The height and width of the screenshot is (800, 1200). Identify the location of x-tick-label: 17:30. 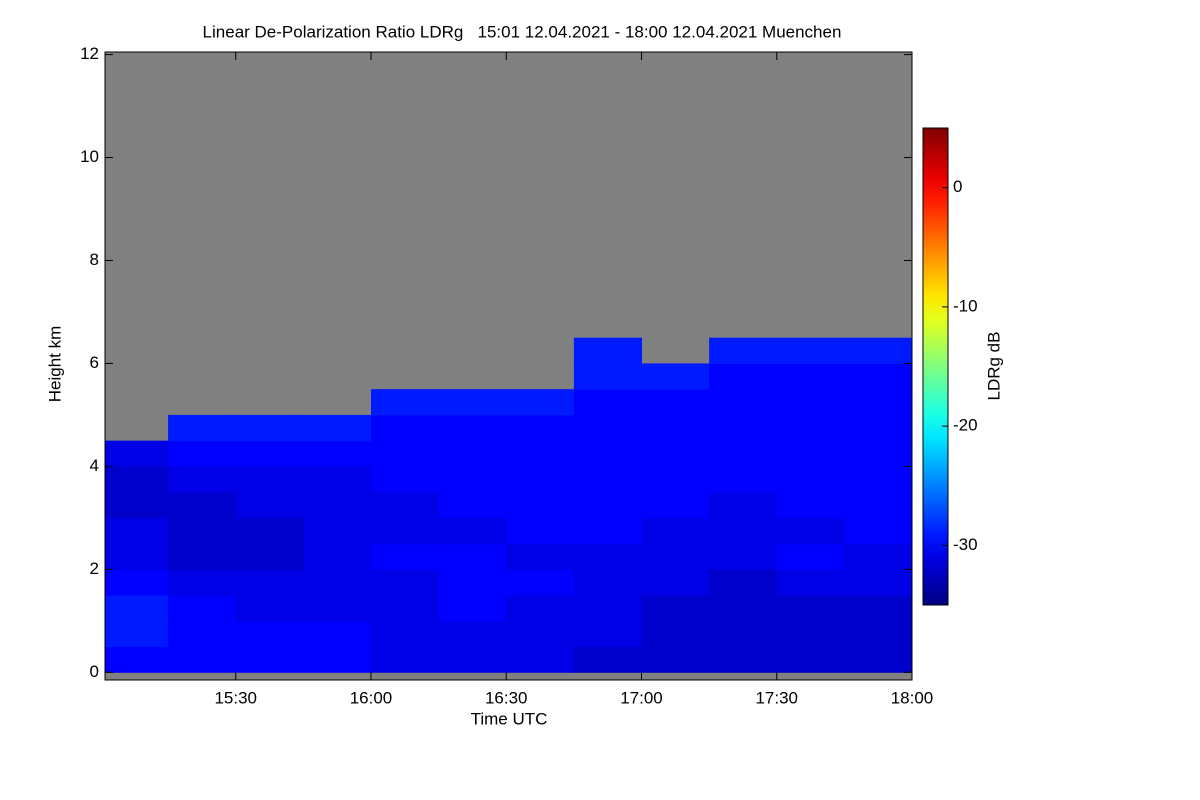
(776, 697).